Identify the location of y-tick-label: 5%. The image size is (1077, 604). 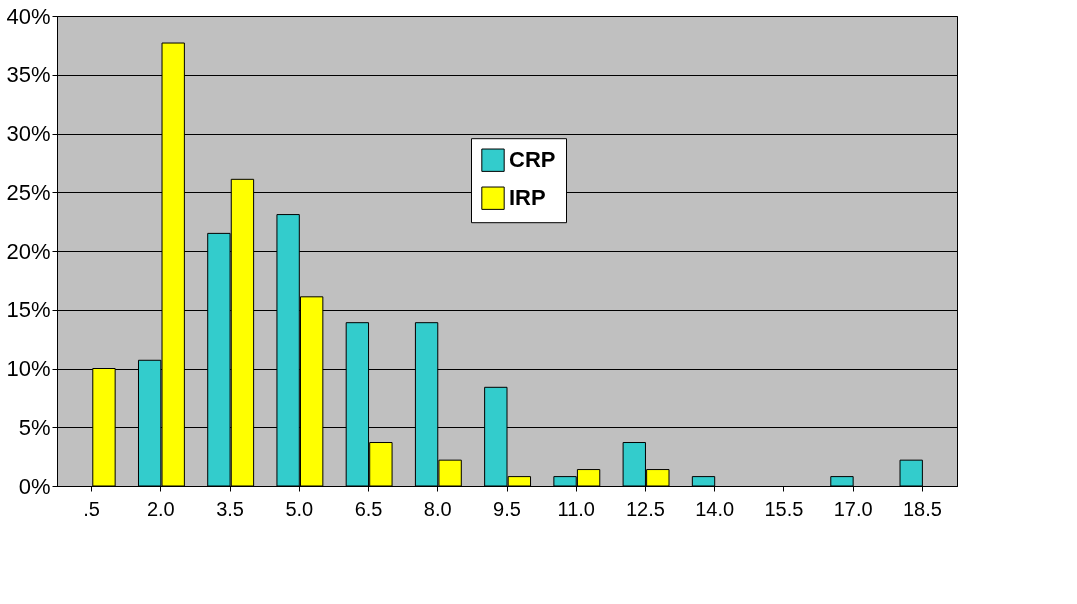
(34, 427).